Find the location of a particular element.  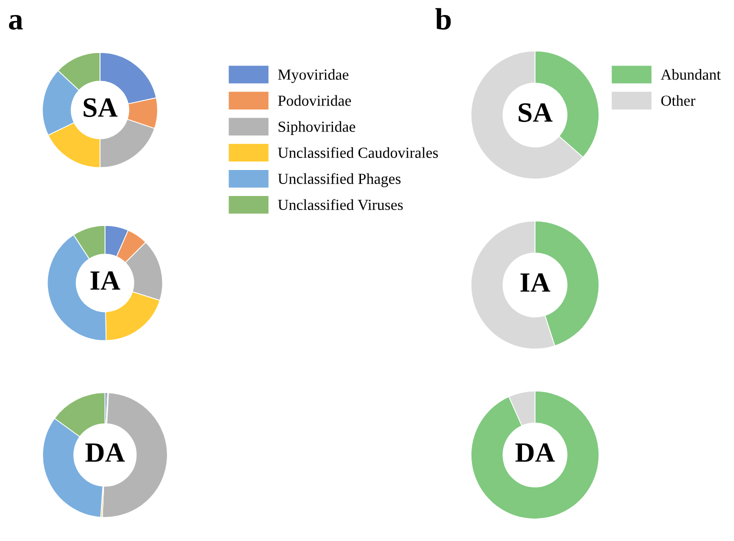

text: a is located at coordinates (15, 22).